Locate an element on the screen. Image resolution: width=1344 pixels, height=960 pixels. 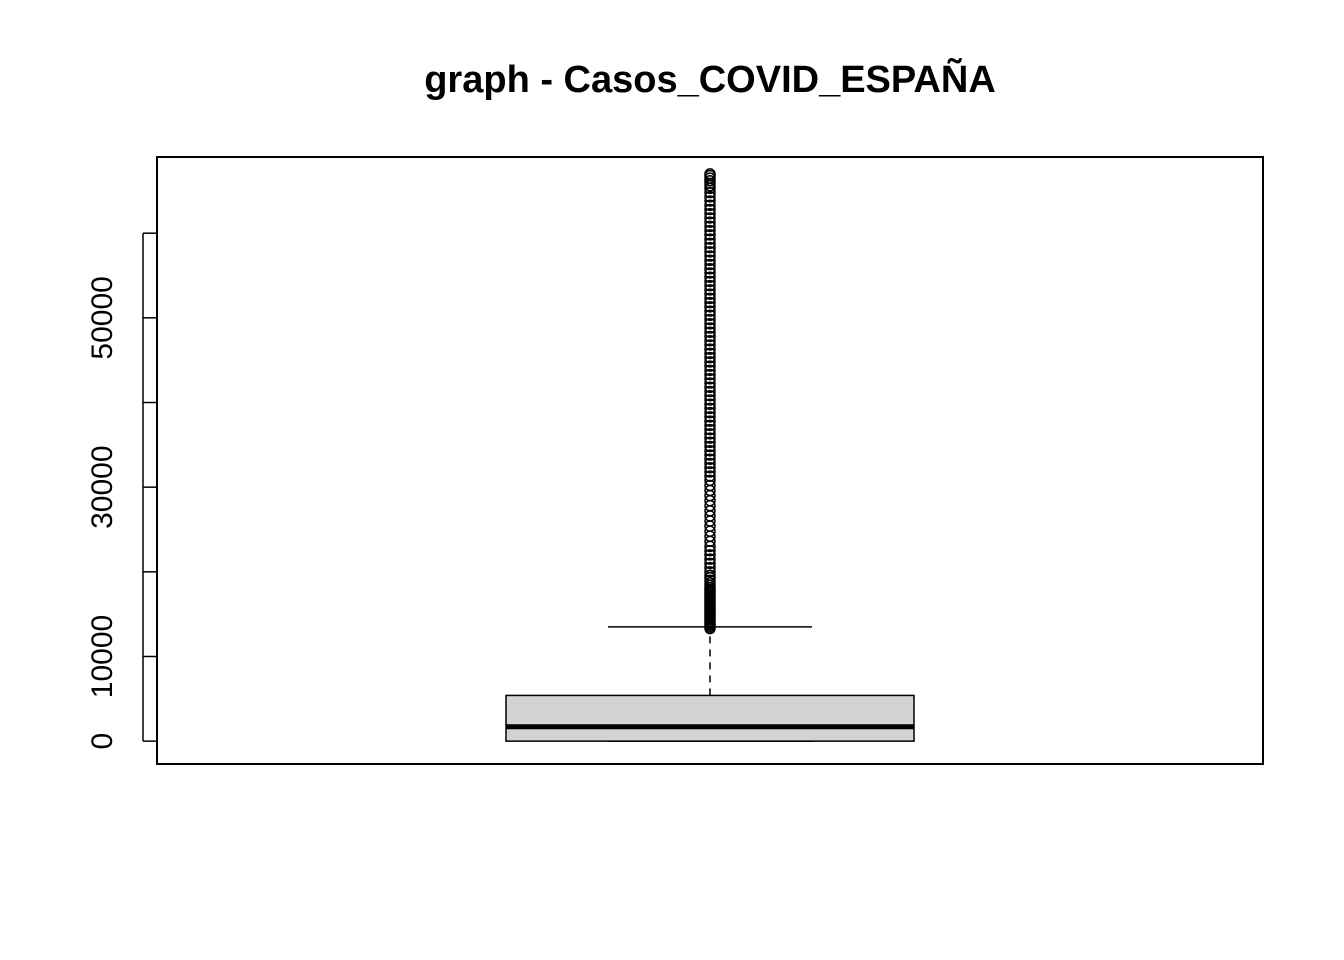
outlier-group is located at coordinates (710, 401).